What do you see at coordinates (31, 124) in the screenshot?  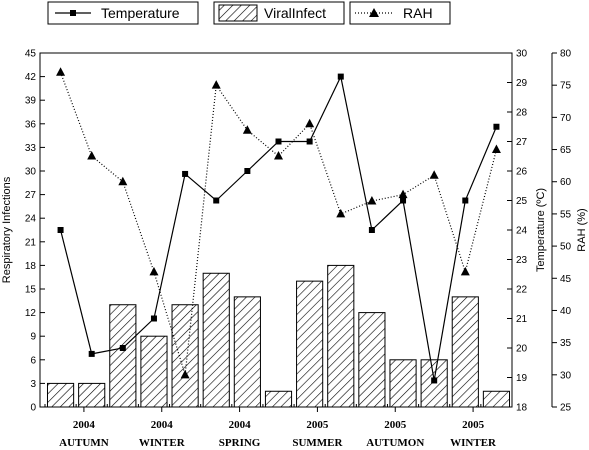 I see `left-tick-label: 36` at bounding box center [31, 124].